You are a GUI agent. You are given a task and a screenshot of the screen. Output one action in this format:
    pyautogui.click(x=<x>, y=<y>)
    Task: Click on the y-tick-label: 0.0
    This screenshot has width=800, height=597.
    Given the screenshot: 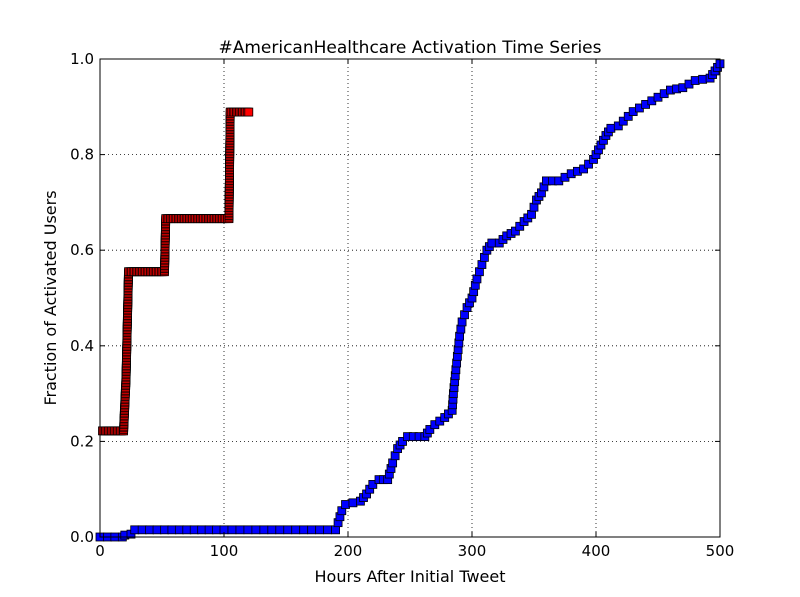 What is the action you would take?
    pyautogui.click(x=82, y=537)
    